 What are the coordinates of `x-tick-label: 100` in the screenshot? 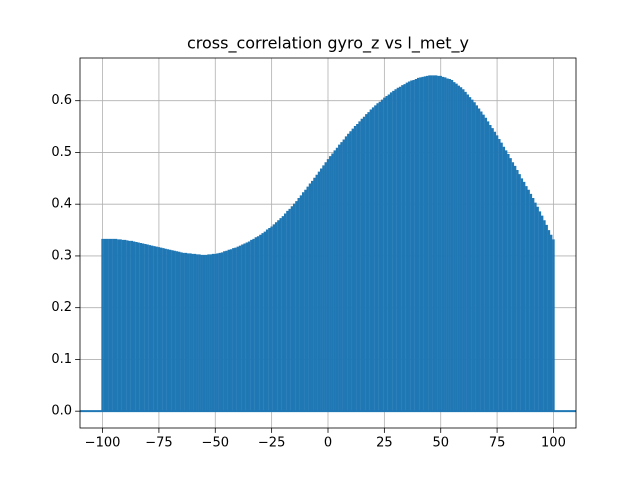 It's located at (553, 443).